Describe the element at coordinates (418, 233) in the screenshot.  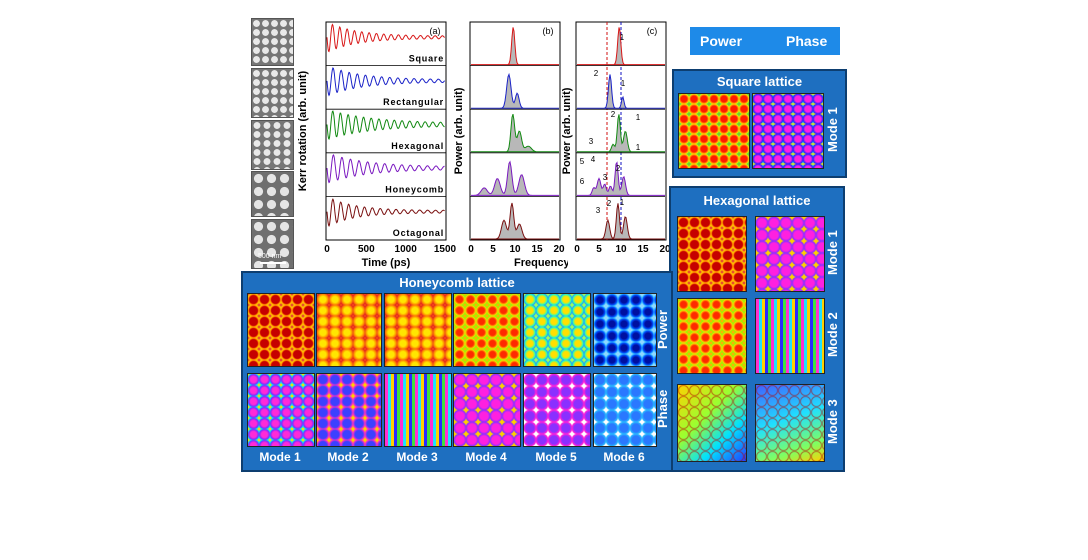
I see `trace-label-octagonal: Octagonal` at that location.